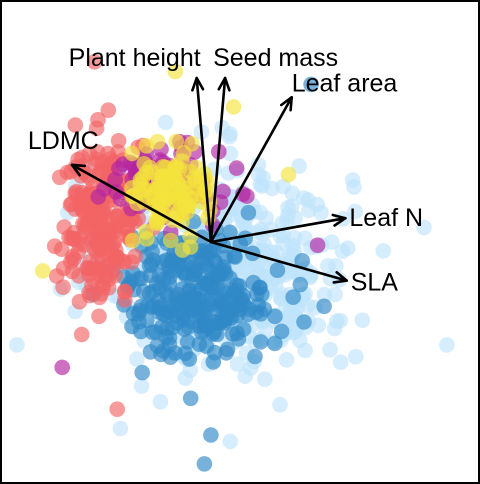  I want to click on label-leaf-n: Leaf N, so click(386, 218).